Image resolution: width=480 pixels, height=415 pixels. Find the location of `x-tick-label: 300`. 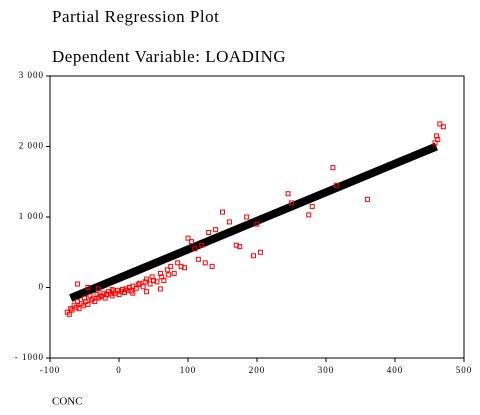

x-tick-label: 300 is located at coordinates (326, 370).